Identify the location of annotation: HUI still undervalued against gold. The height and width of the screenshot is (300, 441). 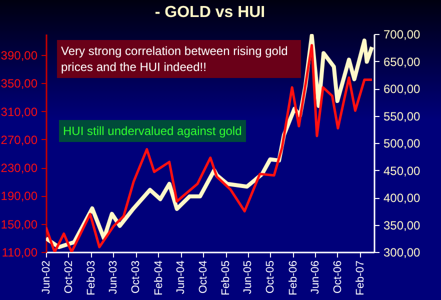
(152, 131).